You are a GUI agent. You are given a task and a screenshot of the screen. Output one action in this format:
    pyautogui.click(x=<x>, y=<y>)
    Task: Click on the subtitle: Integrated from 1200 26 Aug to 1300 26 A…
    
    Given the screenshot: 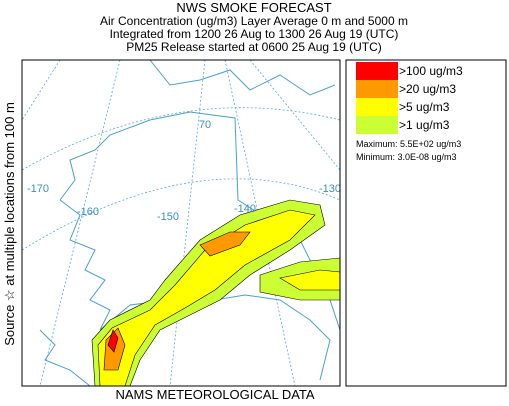 What is the action you would take?
    pyautogui.click(x=254, y=34)
    